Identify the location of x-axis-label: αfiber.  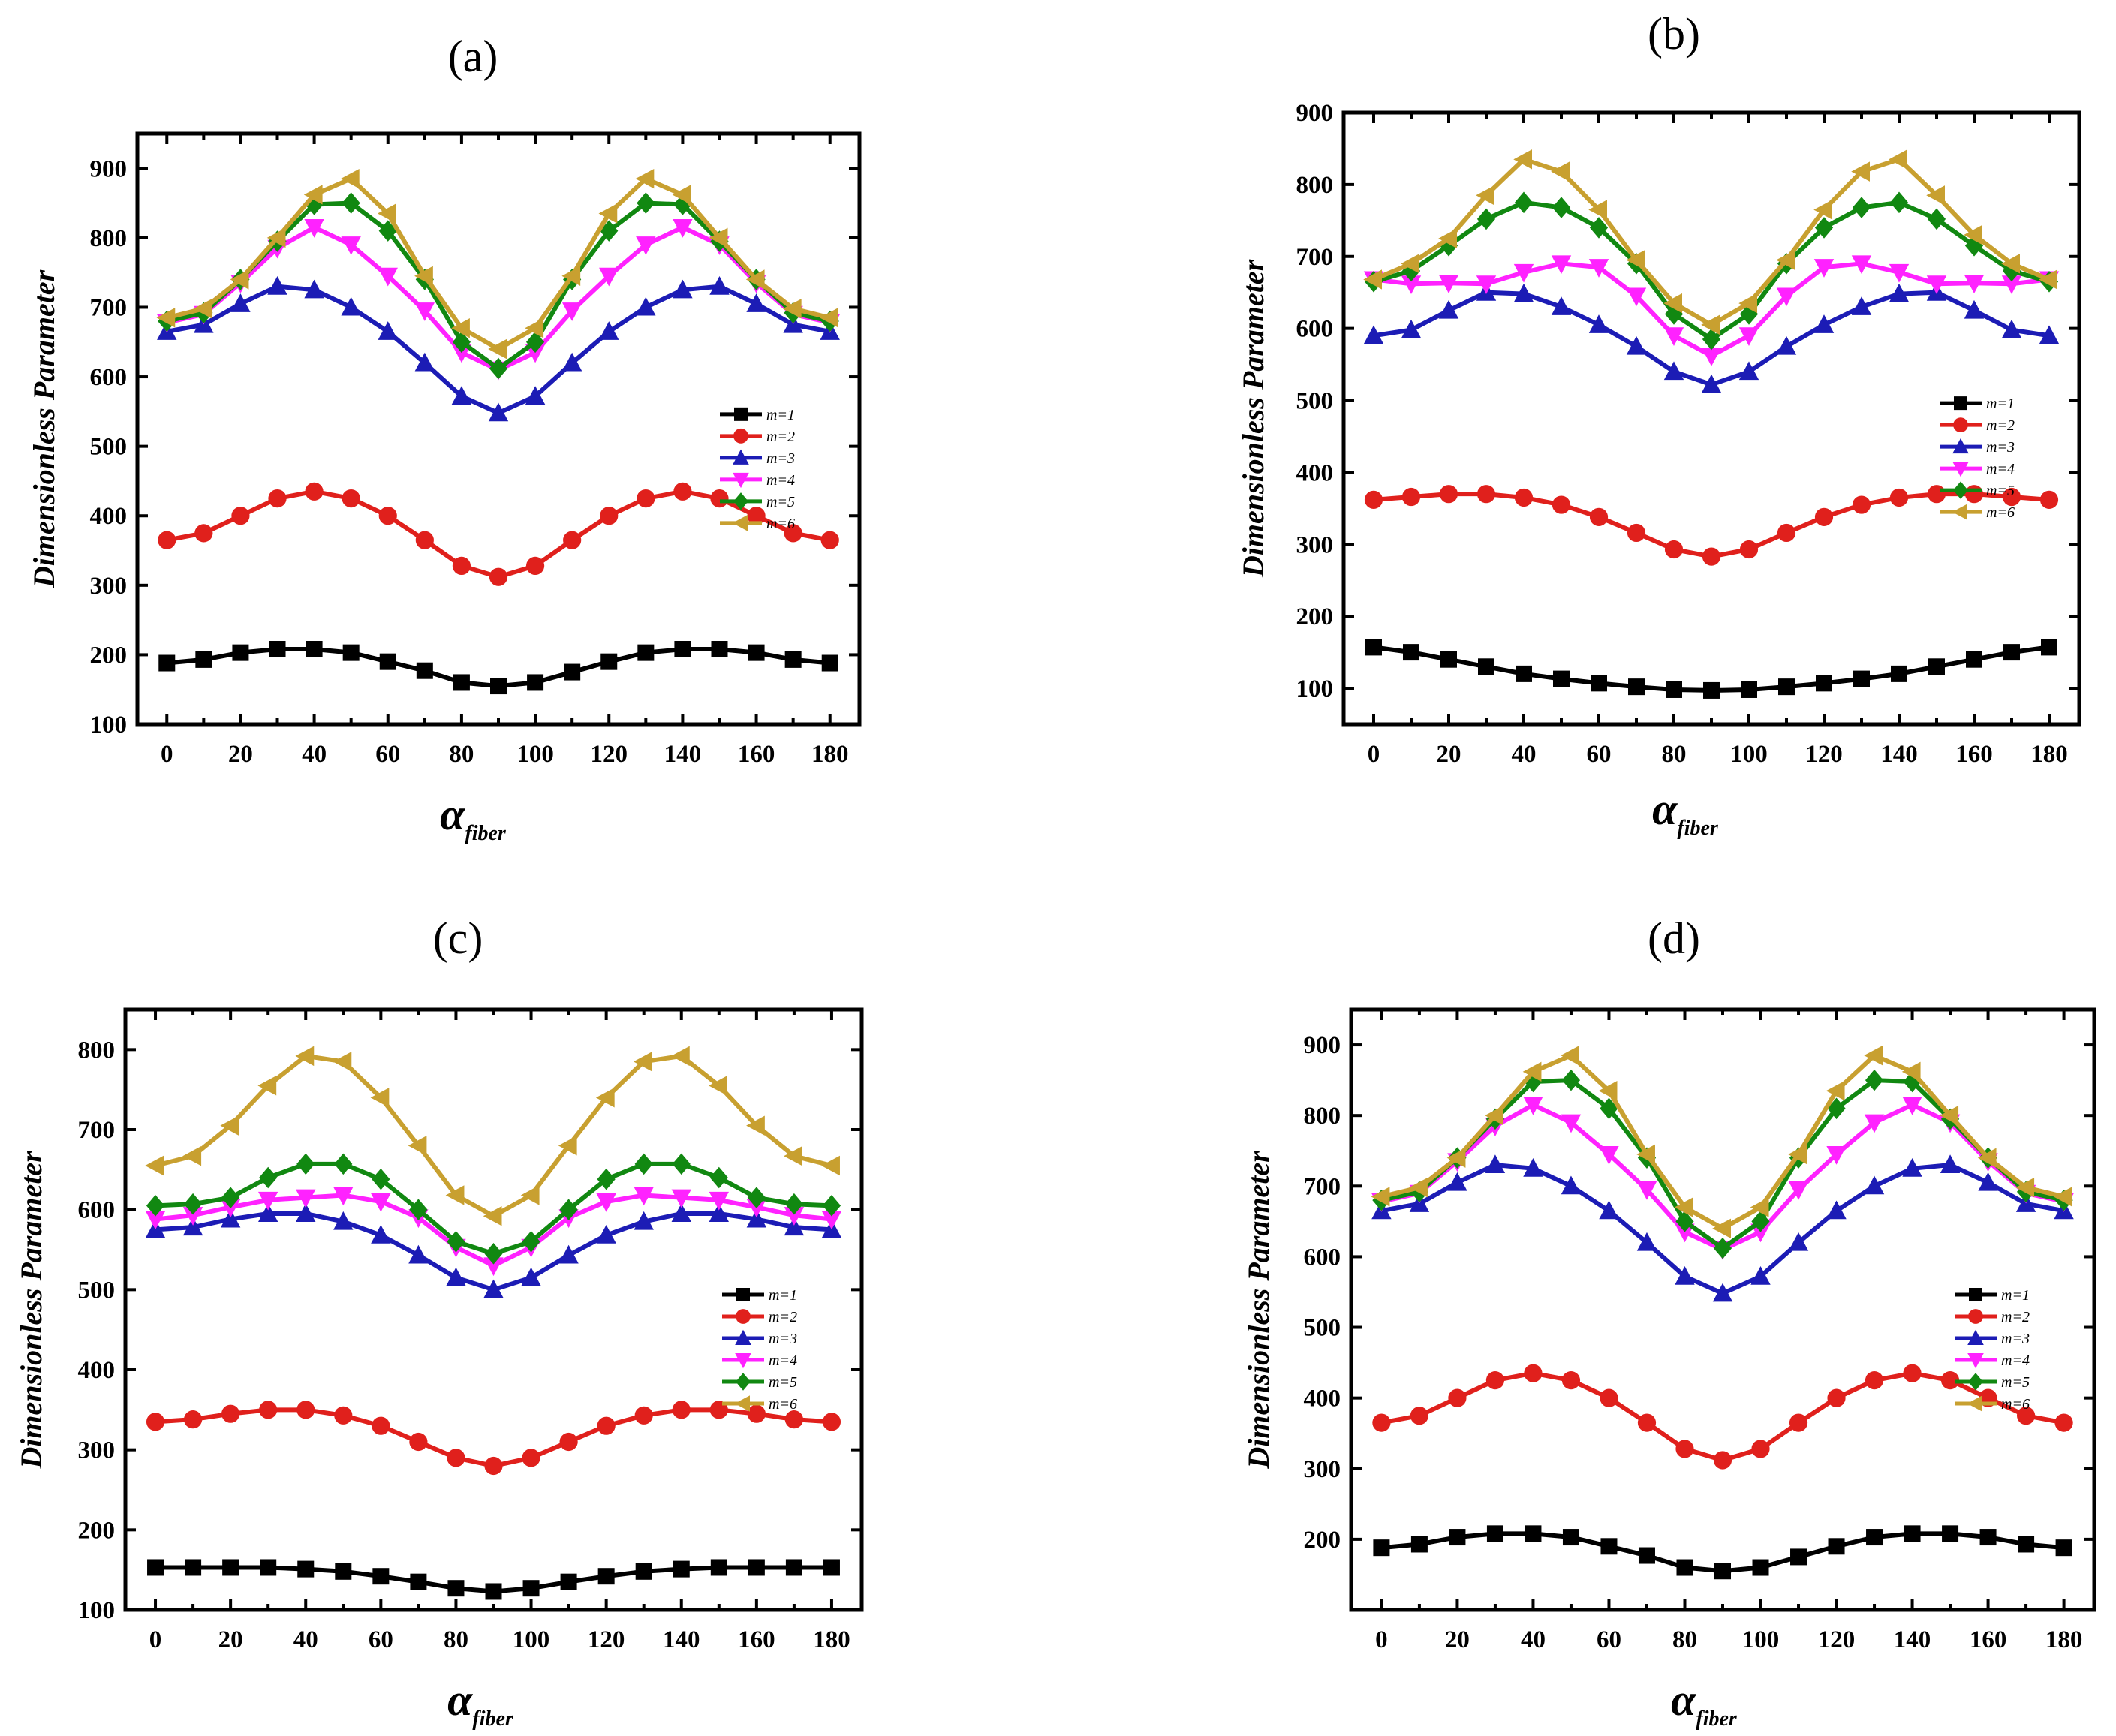
(481, 1703).